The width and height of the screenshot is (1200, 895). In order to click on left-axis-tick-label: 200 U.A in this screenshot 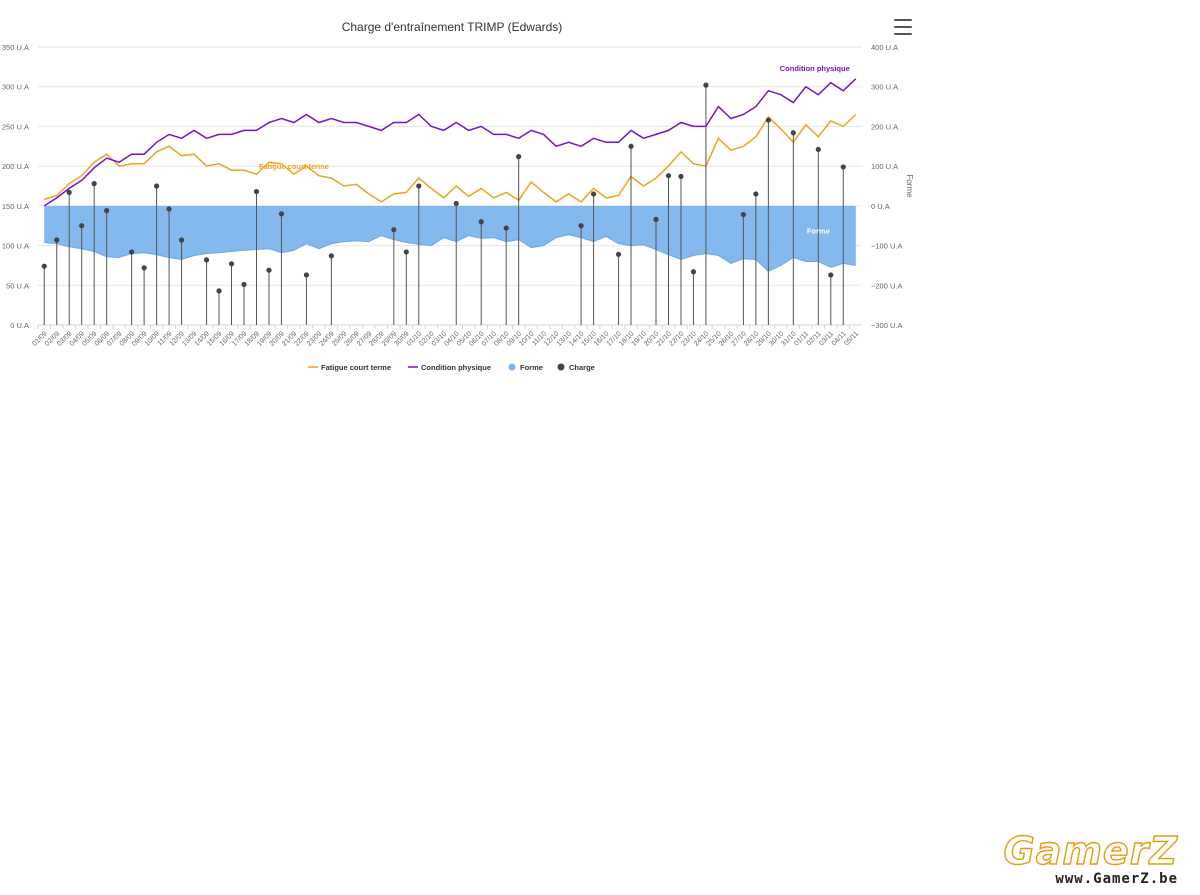, I will do `click(15, 166)`.